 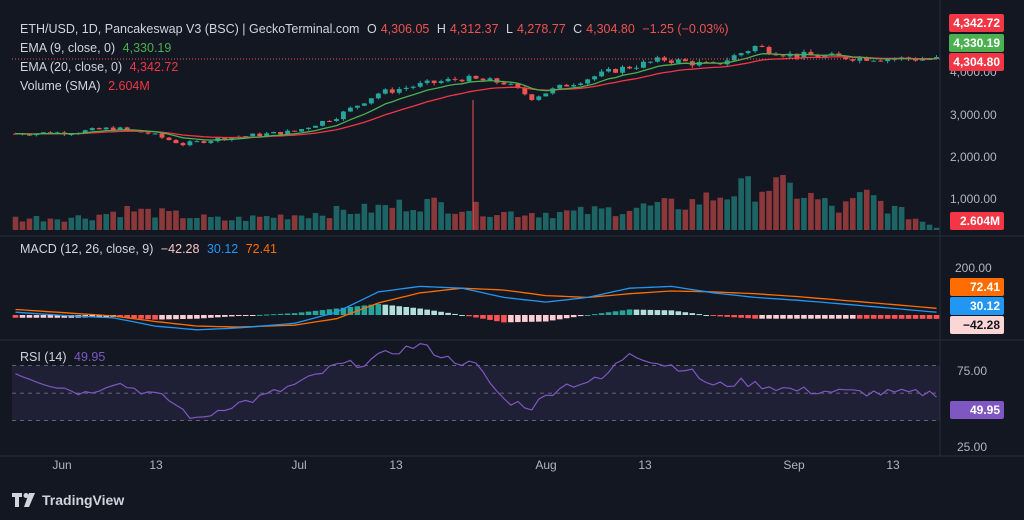 What do you see at coordinates (509, 29) in the screenshot?
I see `low-label: L` at bounding box center [509, 29].